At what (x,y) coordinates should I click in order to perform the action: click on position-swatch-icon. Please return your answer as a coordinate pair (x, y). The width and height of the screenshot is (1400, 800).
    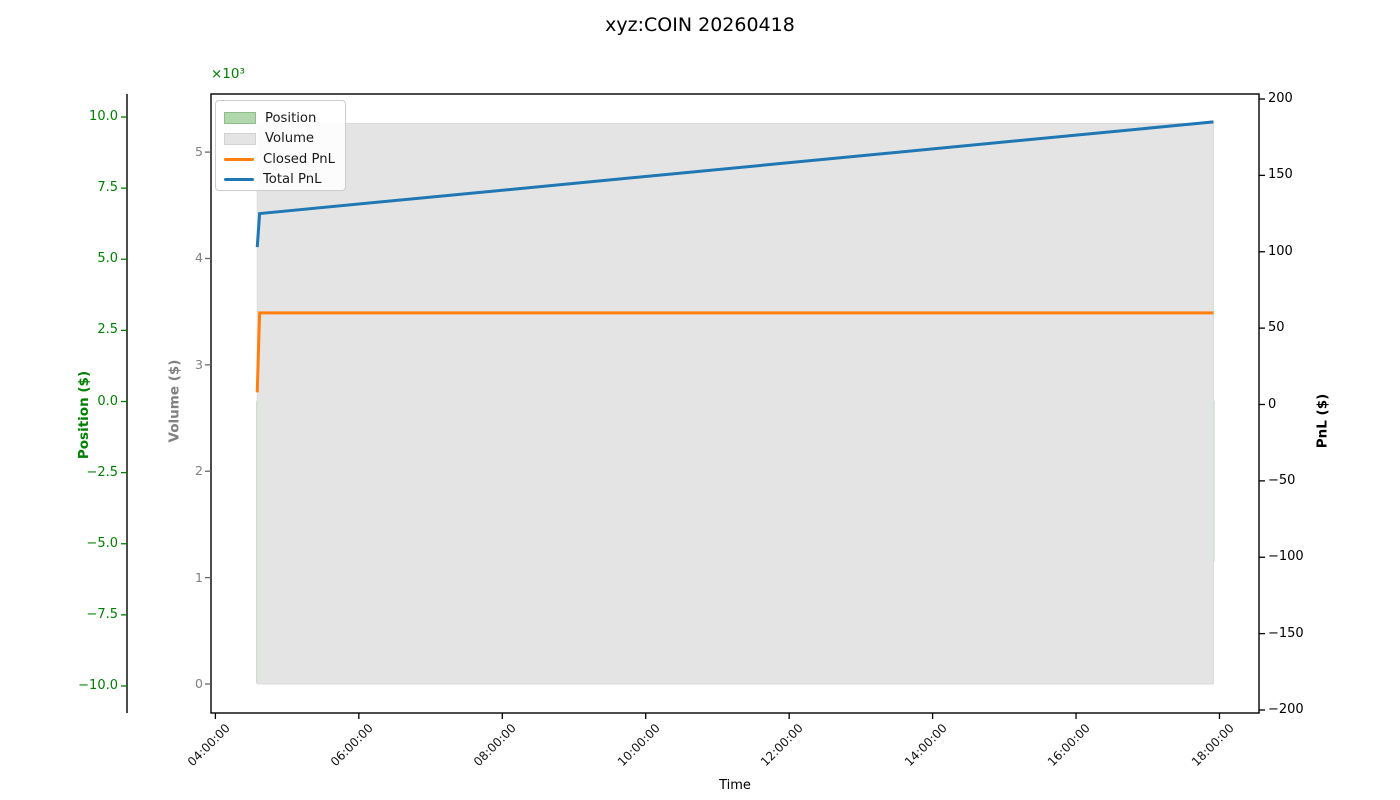
    Looking at the image, I should click on (240, 118).